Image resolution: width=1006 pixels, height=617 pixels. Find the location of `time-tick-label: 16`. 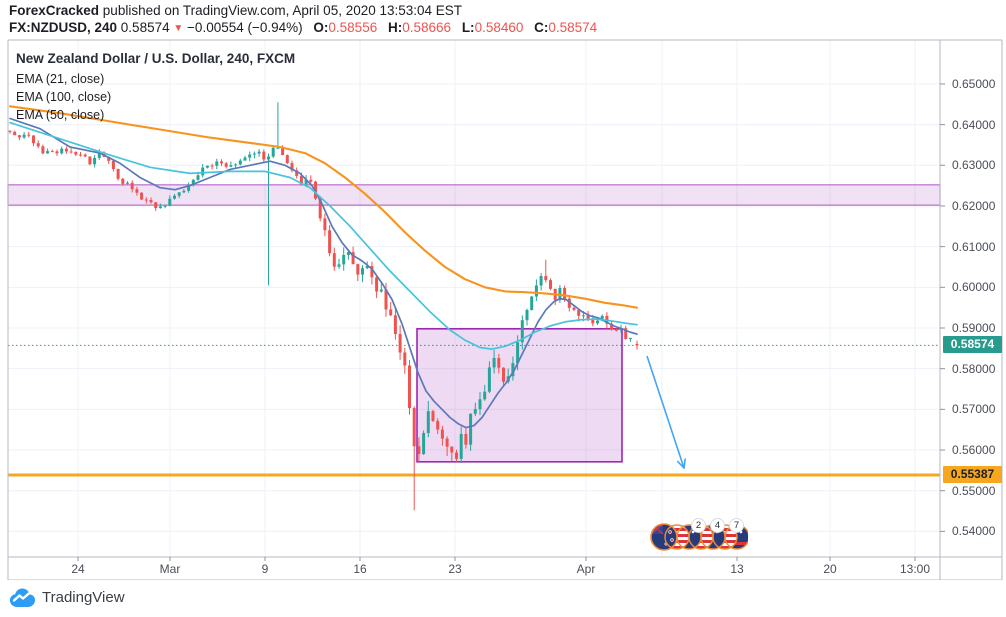

time-tick-label: 16 is located at coordinates (360, 569).